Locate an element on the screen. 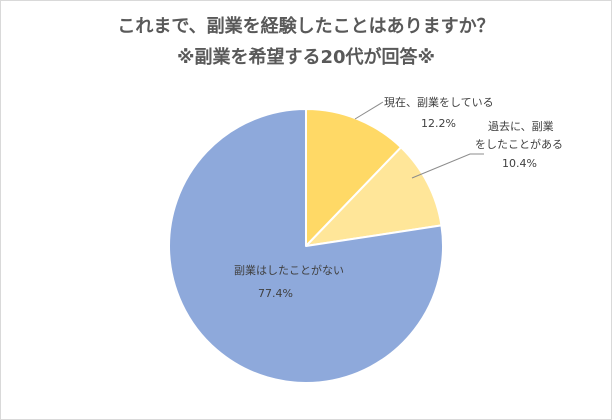 The image size is (612, 420). chart-title: これまで、副業を経験したことはありますか？ is located at coordinates (306, 26).